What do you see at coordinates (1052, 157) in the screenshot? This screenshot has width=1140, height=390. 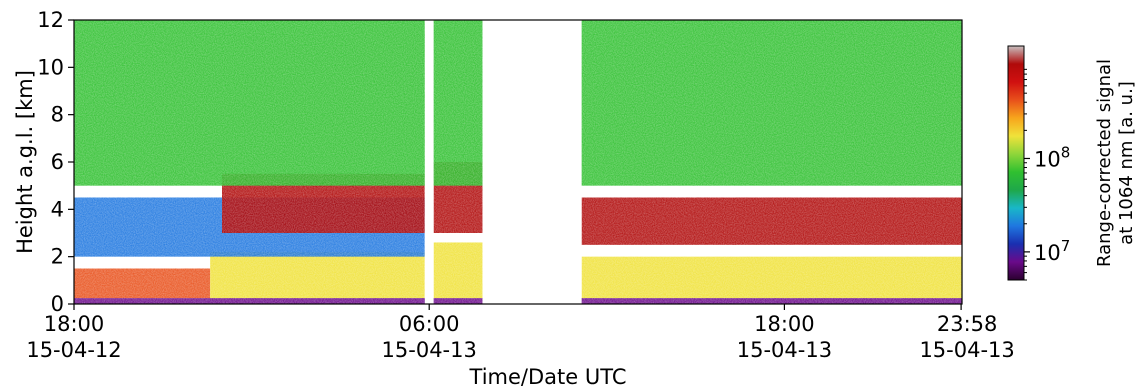 I see `colorbar-tick-label: 10⁸` at bounding box center [1052, 157].